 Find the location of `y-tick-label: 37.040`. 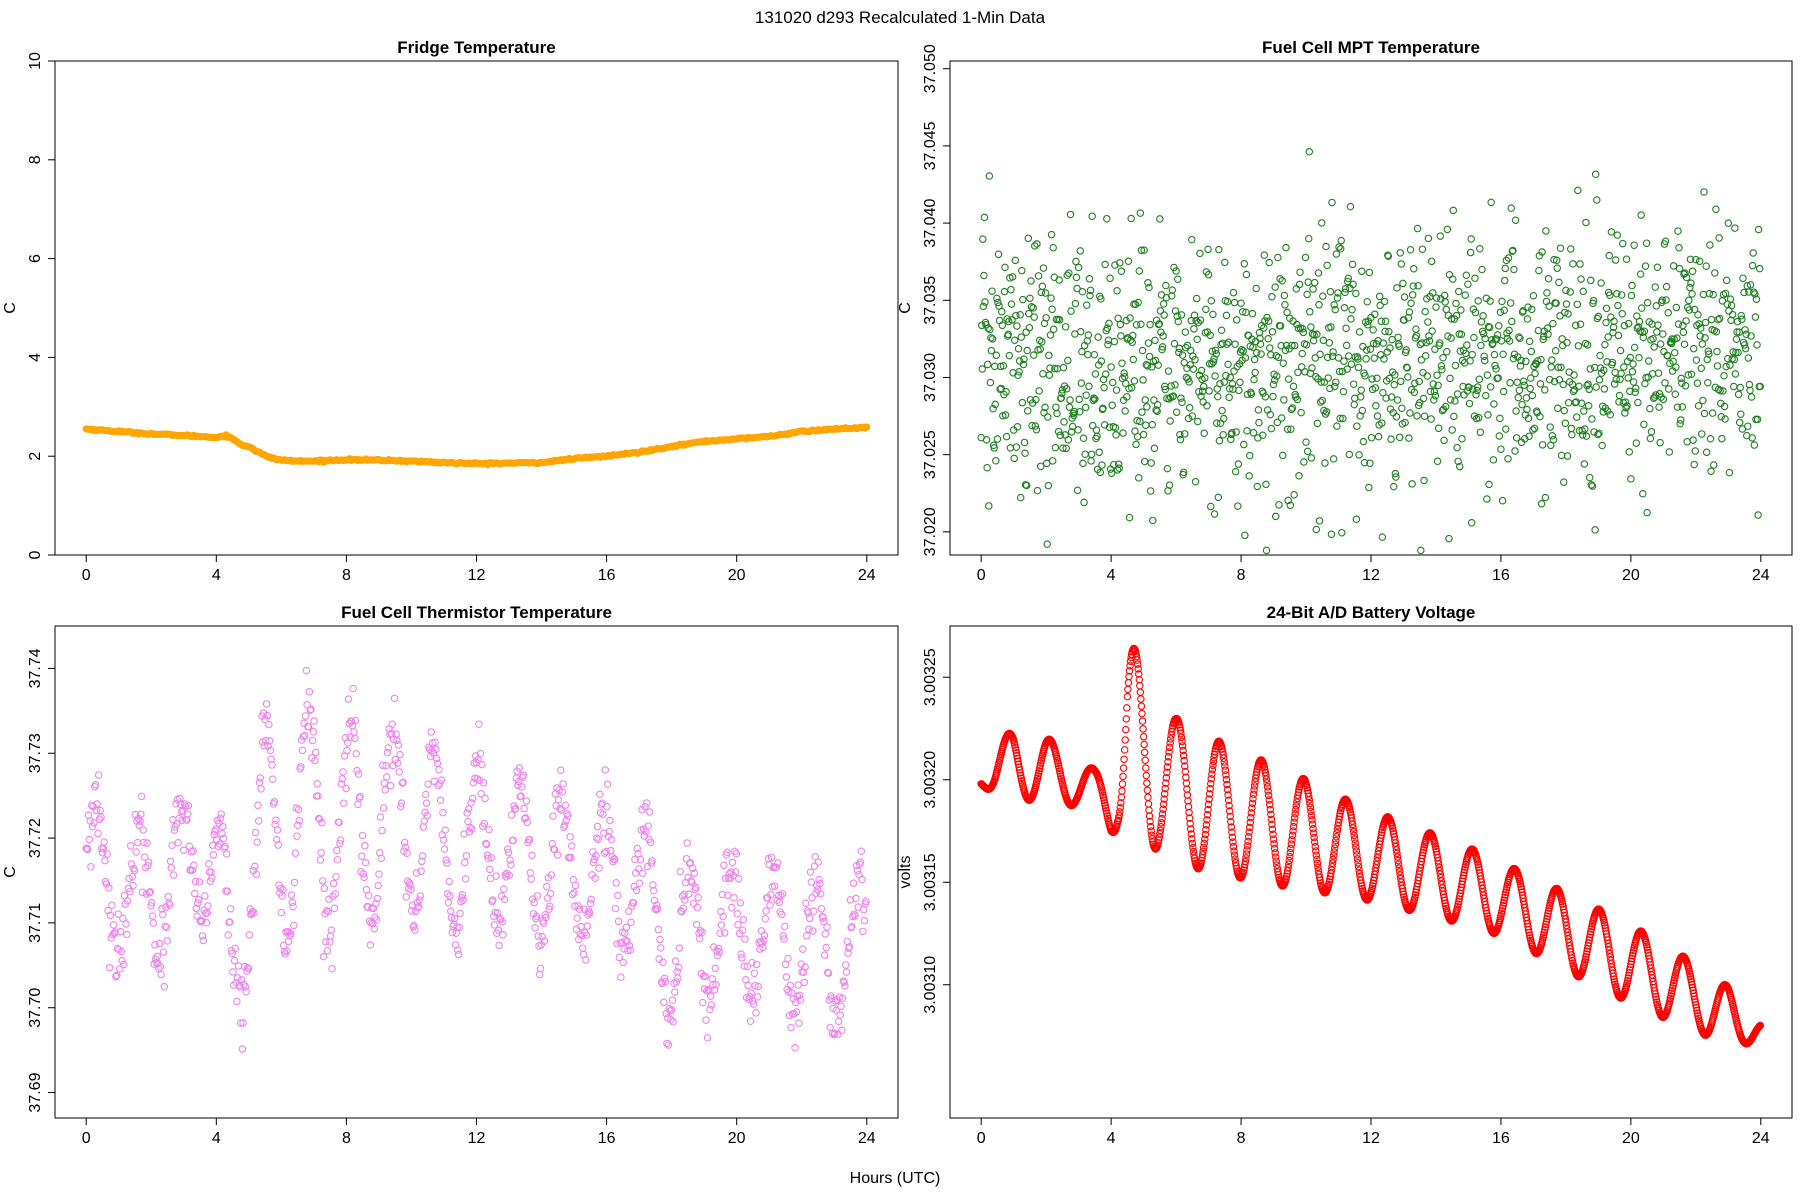

y-tick-label: 37.040 is located at coordinates (930, 223).